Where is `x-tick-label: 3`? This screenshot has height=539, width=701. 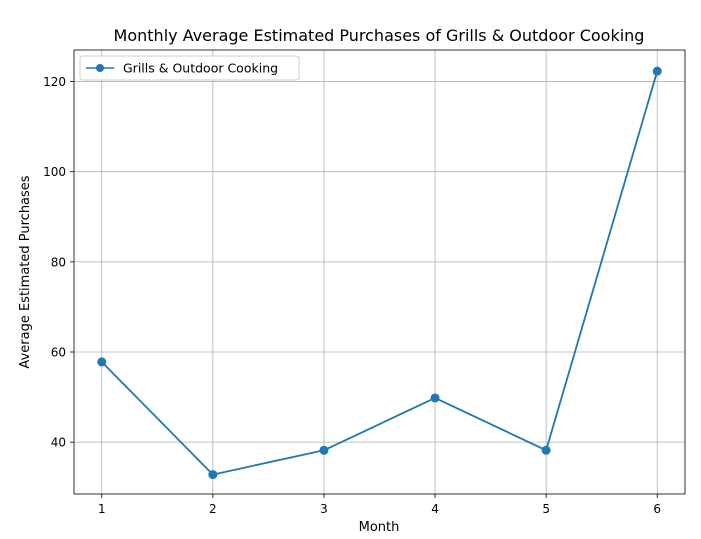 x-tick-label: 3 is located at coordinates (324, 509).